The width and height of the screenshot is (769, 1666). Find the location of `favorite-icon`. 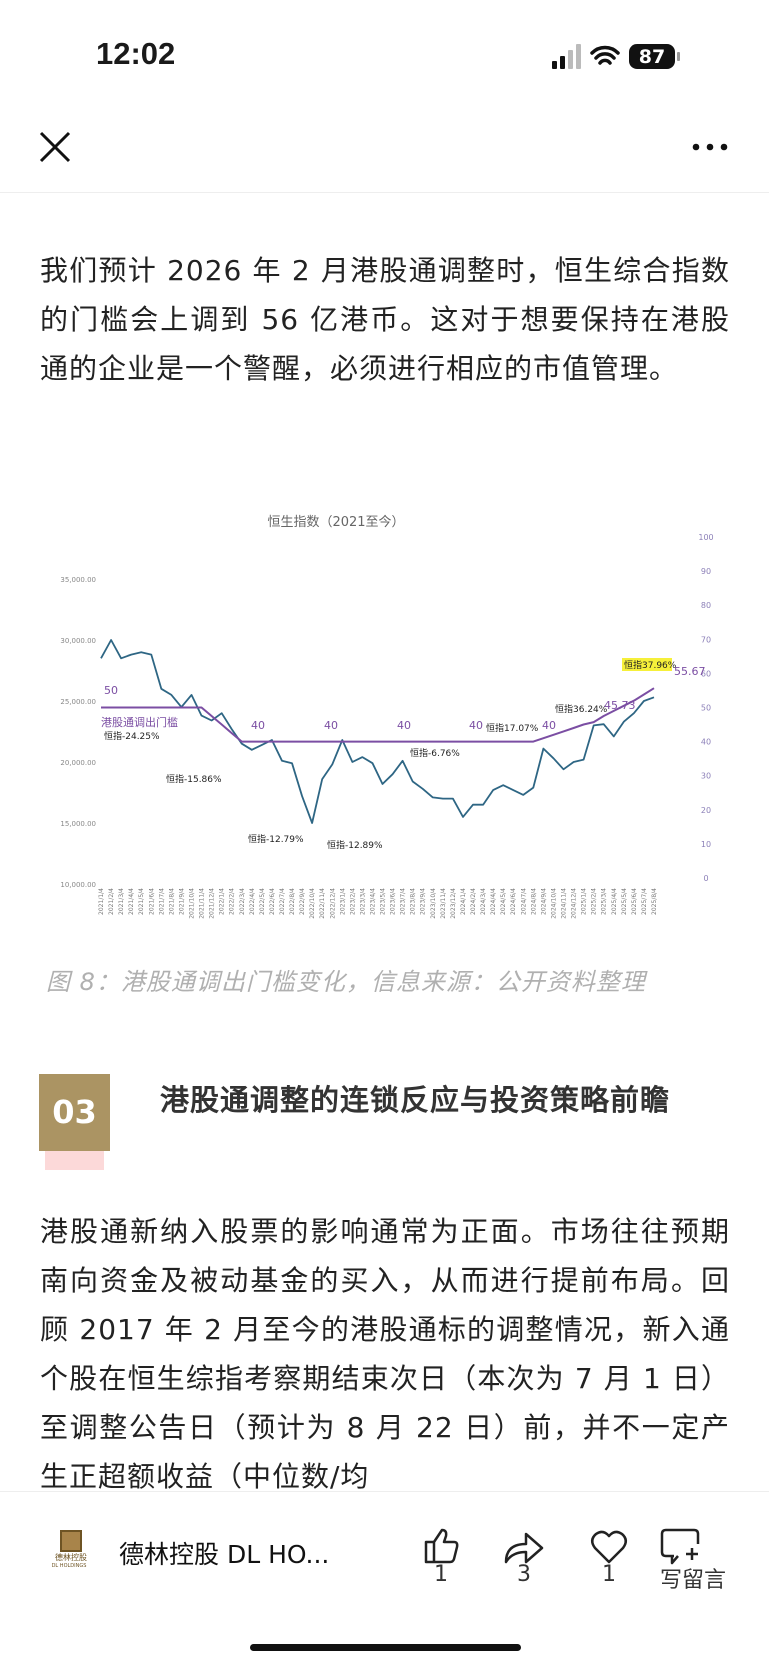

favorite-icon is located at coordinates (609, 1547).